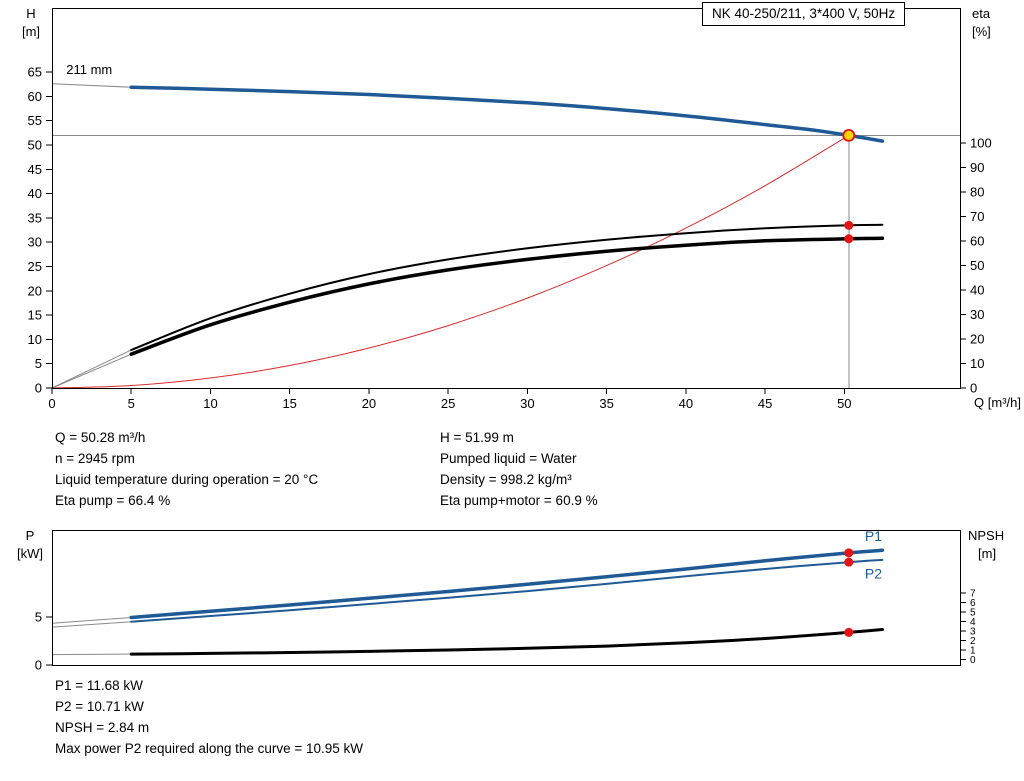  What do you see at coordinates (507, 296) in the screenshot?
I see `curve-eta-pump-motor` at bounding box center [507, 296].